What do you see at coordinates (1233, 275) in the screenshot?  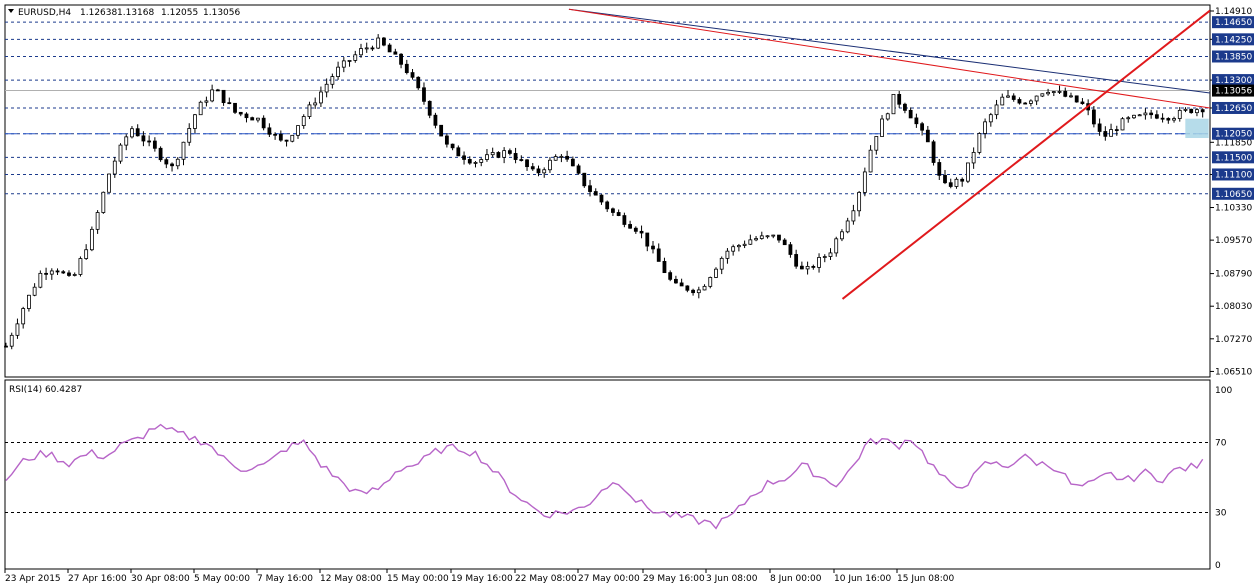 I see `y-tick-label: 1.08790` at bounding box center [1233, 275].